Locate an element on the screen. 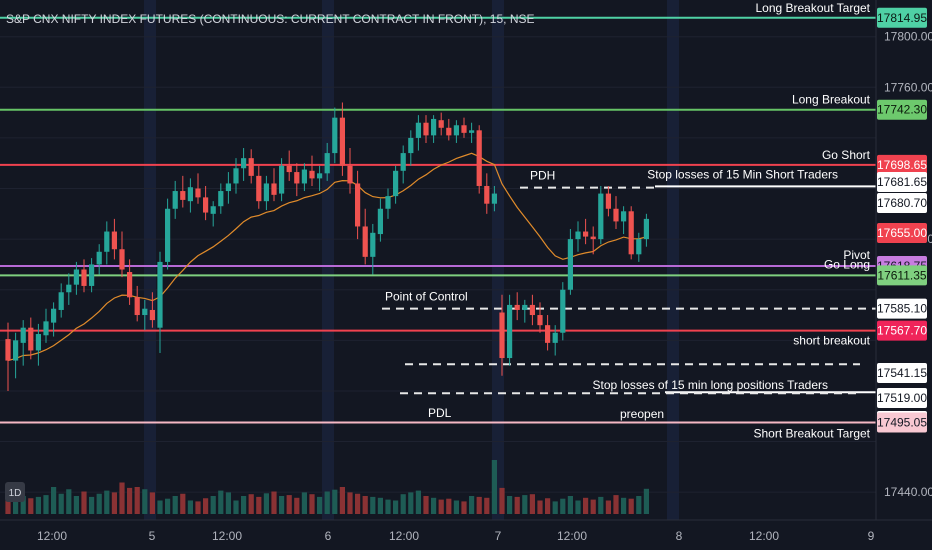  interval-badge-bg is located at coordinates (15, 492).